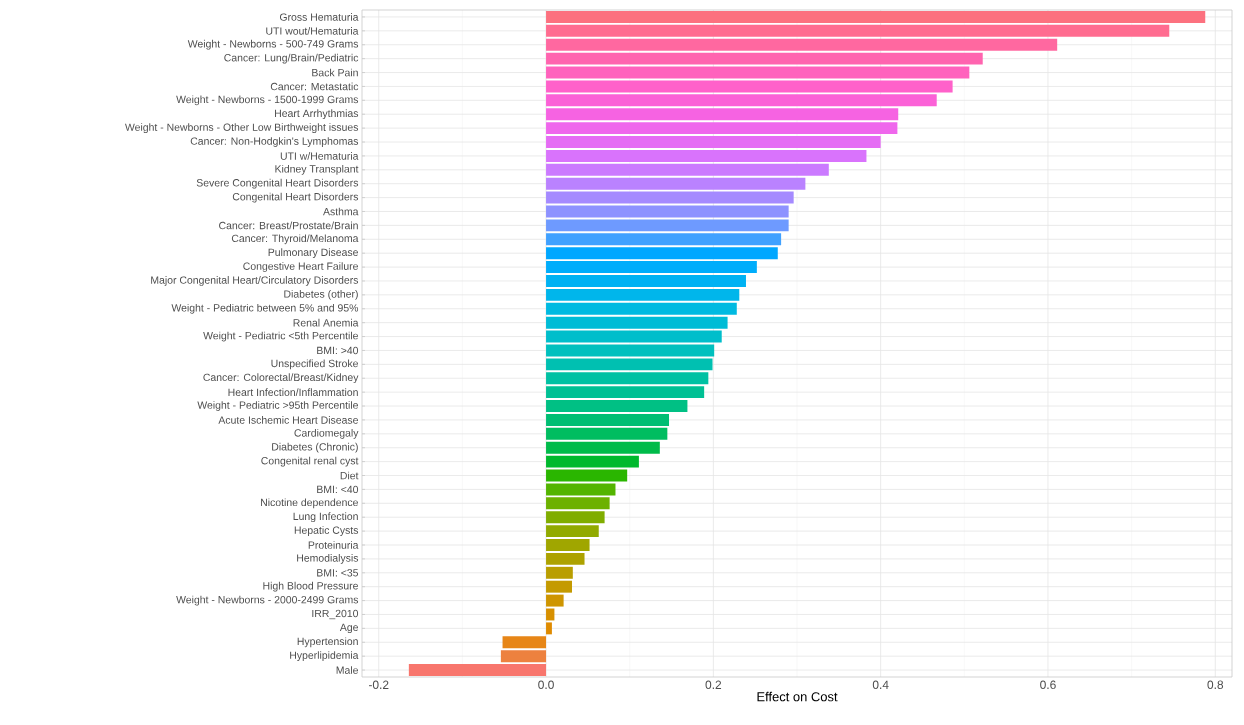 This screenshot has width=1244, height=725. What do you see at coordinates (267, 600) in the screenshot?
I see `y-tick-label: Weight - Newborns - 2000-2499 Grams` at bounding box center [267, 600].